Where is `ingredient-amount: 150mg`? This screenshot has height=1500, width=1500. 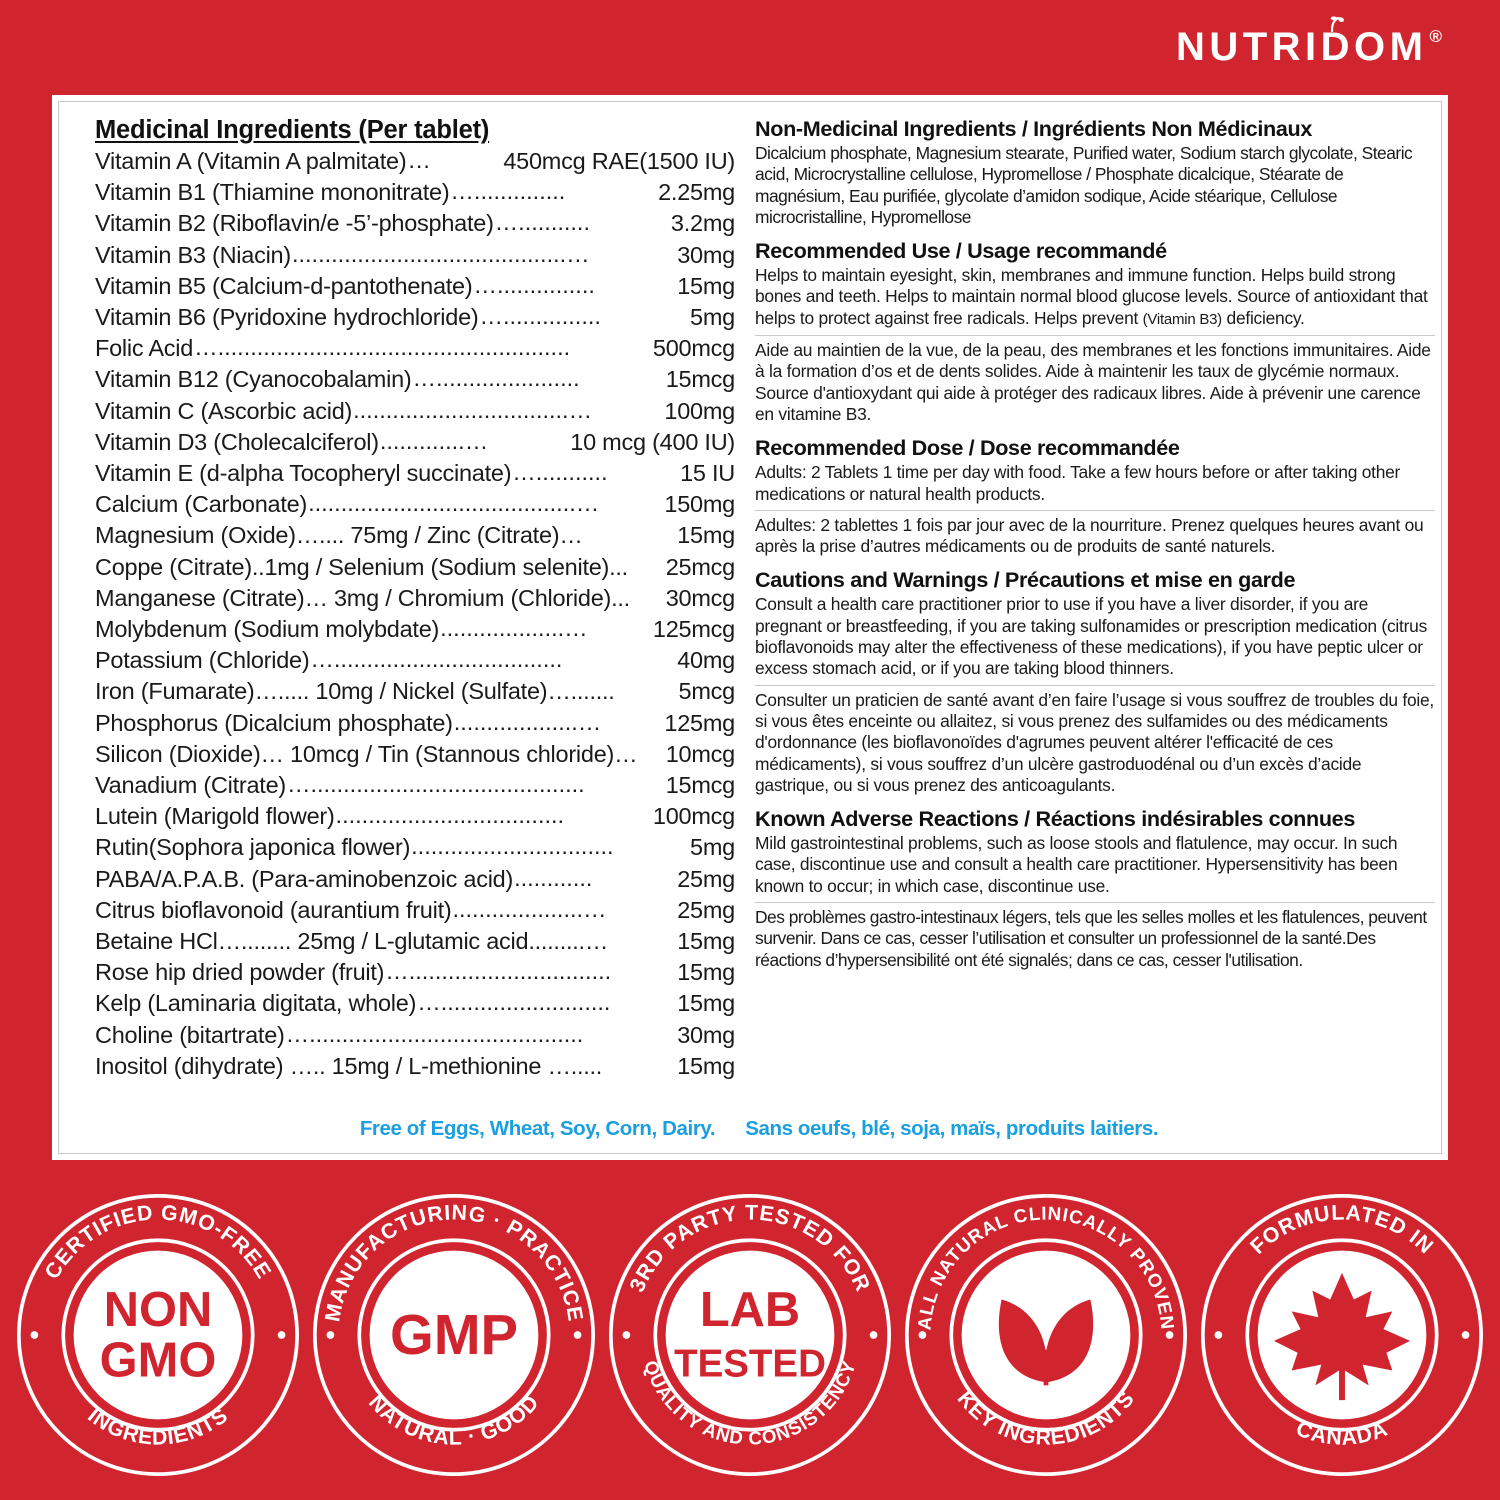 ingredient-amount: 150mg is located at coordinates (699, 504).